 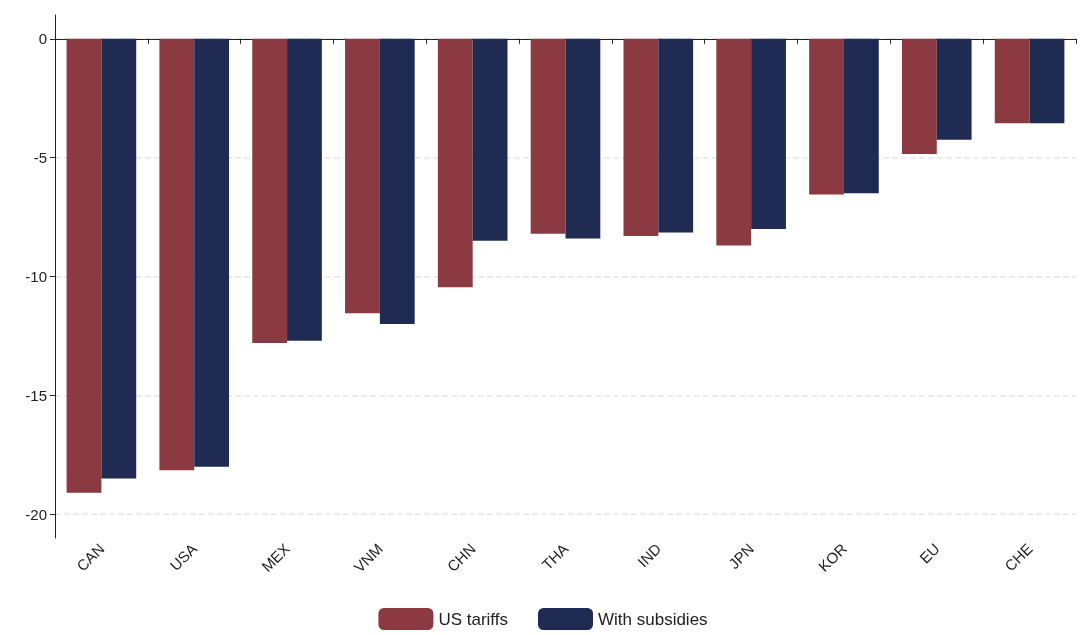 I want to click on x-tick-label: USA, so click(x=183, y=556).